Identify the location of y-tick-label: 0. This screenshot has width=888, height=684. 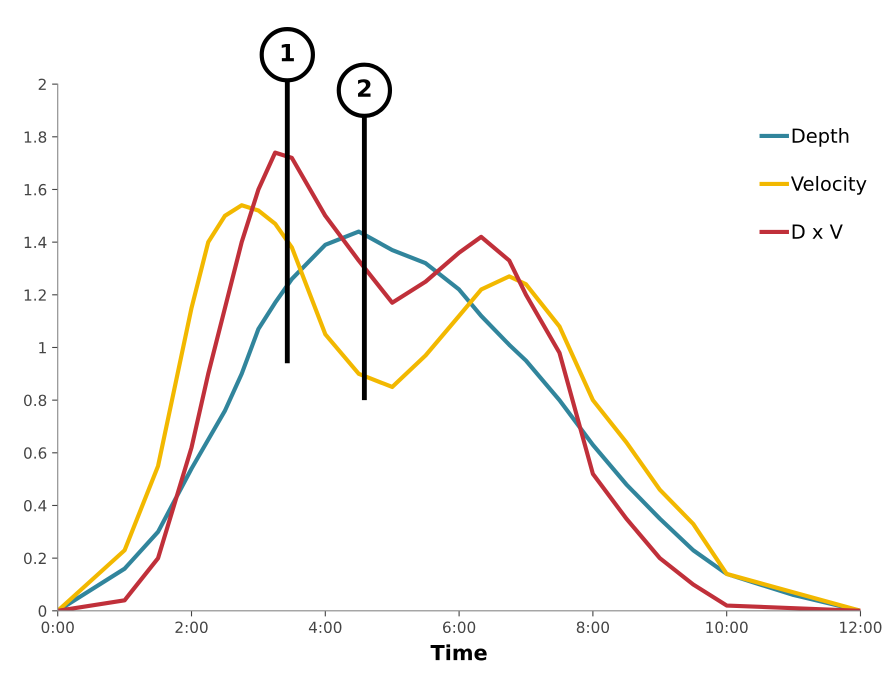
(42, 611).